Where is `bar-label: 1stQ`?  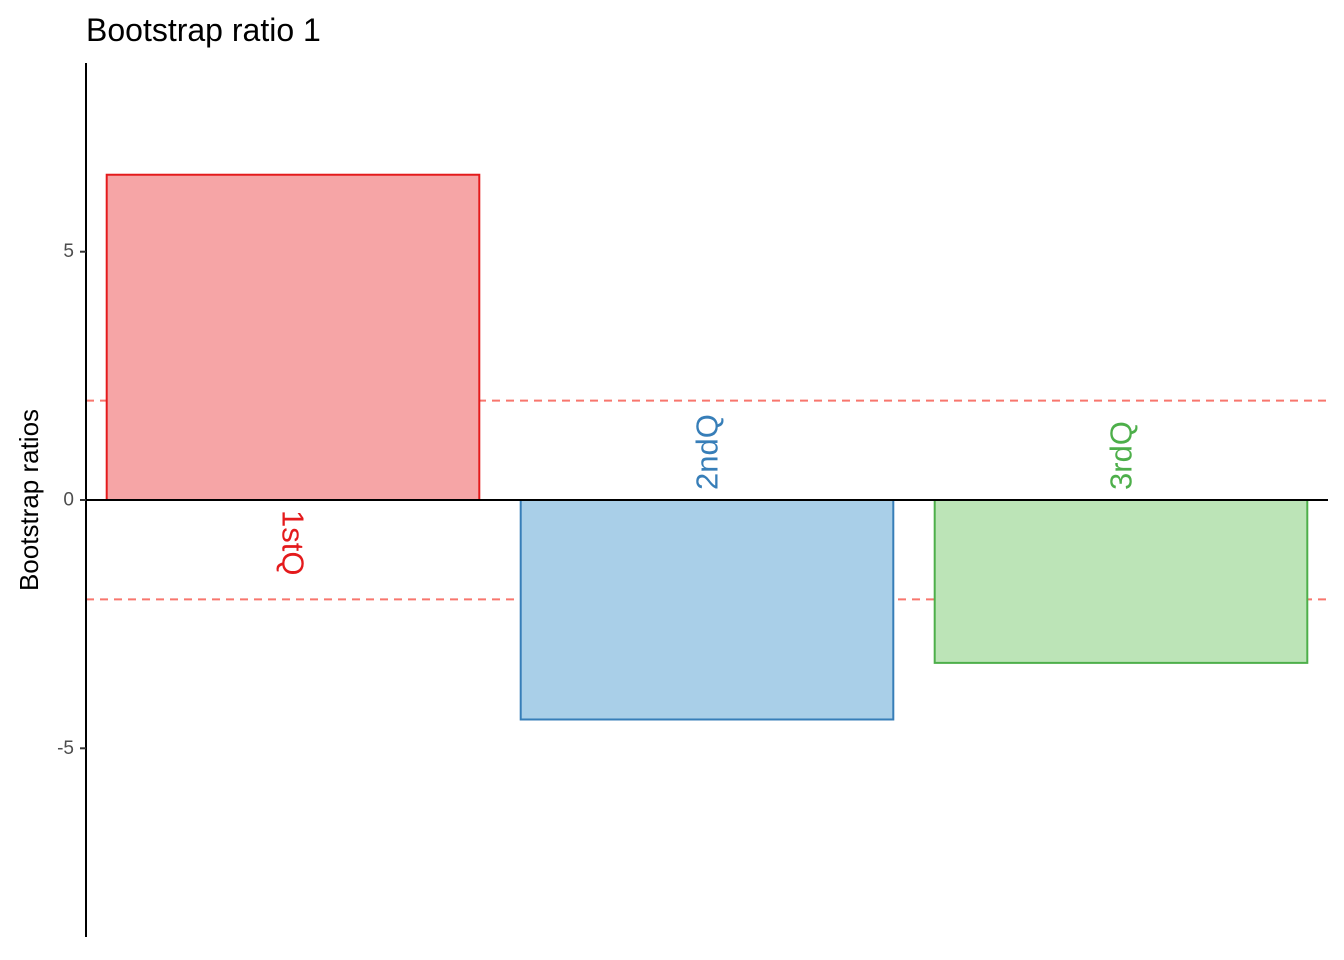 bar-label: 1stQ is located at coordinates (293, 542).